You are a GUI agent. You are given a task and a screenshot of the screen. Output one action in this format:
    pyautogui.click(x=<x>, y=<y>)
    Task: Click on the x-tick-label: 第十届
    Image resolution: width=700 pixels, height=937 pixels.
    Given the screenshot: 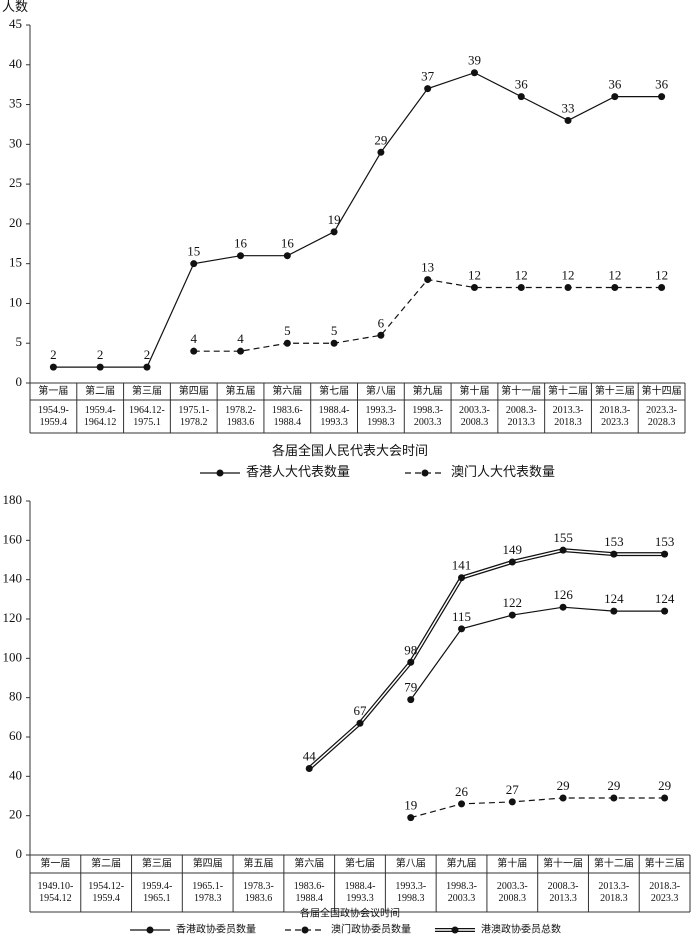 What is the action you would take?
    pyautogui.click(x=512, y=862)
    